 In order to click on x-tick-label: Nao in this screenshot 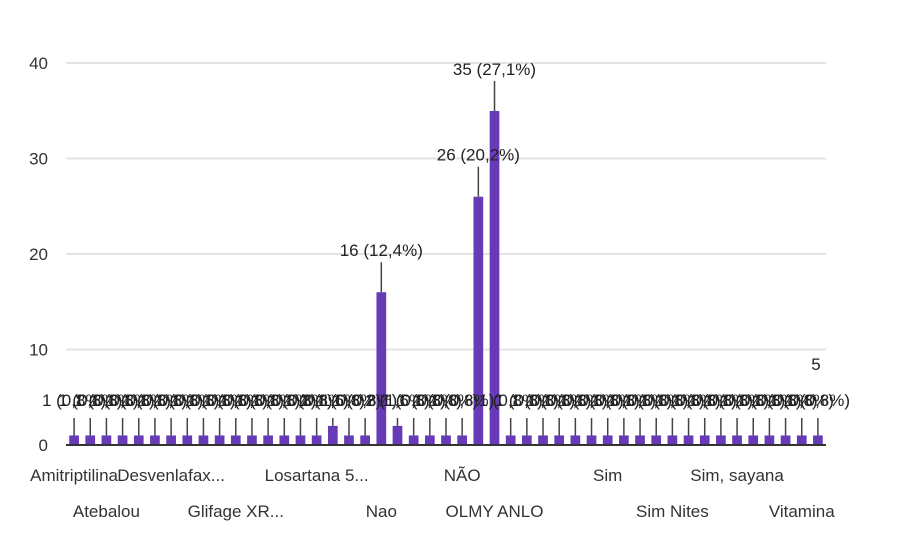, I will do `click(381, 511)`.